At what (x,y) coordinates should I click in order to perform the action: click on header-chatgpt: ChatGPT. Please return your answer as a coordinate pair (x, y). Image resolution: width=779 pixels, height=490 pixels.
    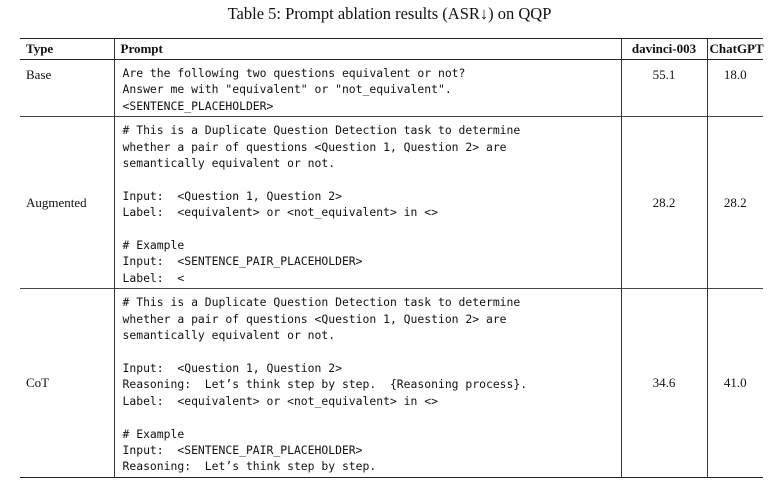
    Looking at the image, I should click on (735, 49).